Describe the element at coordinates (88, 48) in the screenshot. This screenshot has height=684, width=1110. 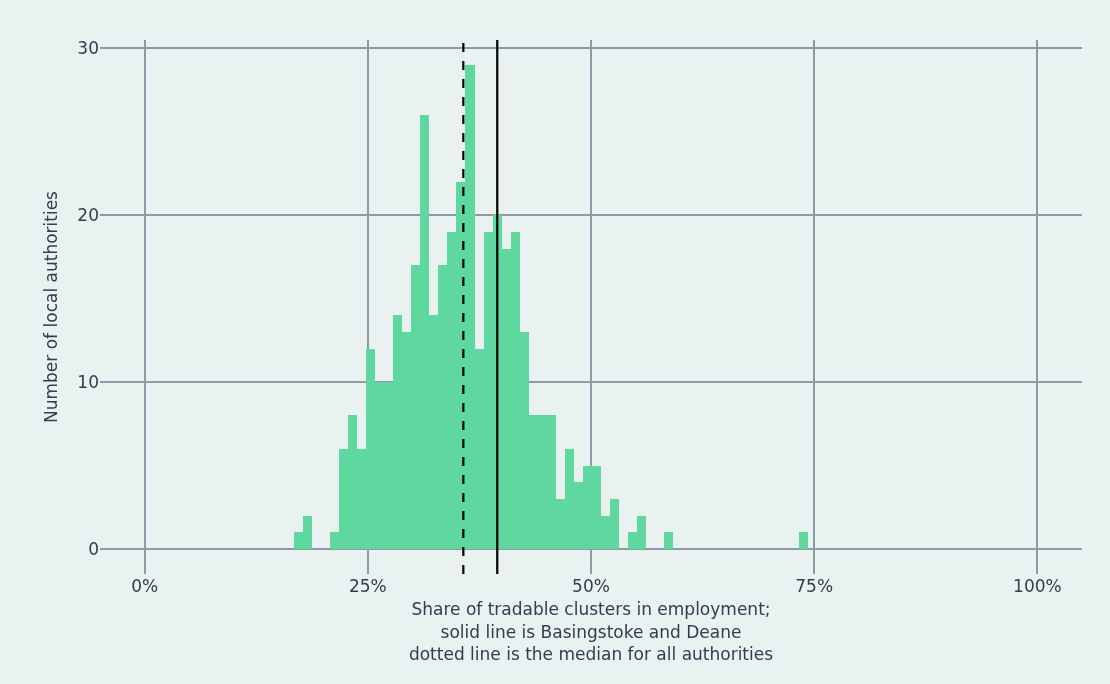
I see `y-tick-label: 30` at that location.